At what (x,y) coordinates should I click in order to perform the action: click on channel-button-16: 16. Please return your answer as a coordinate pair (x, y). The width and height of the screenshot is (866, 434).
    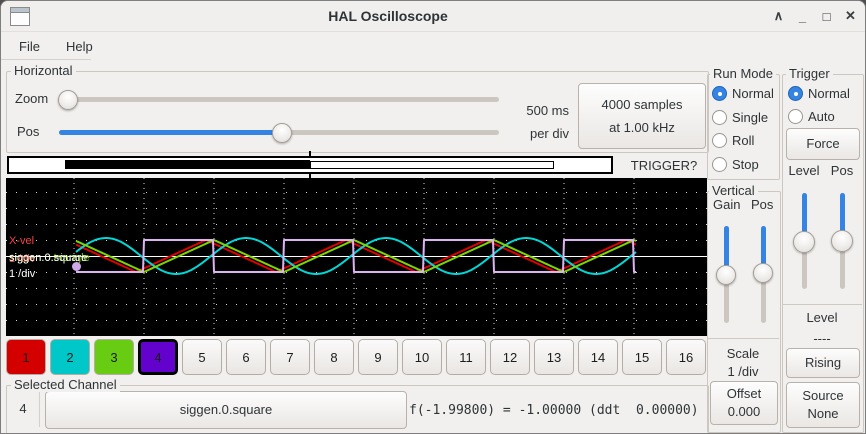
    Looking at the image, I should click on (686, 357).